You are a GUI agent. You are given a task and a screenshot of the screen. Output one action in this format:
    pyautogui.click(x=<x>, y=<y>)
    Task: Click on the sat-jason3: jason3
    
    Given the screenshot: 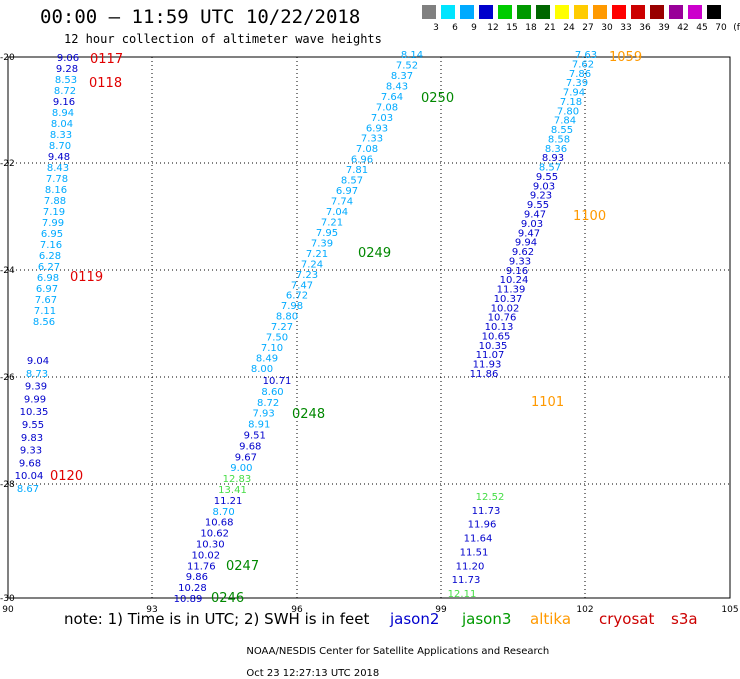 What is the action you would take?
    pyautogui.click(x=487, y=619)
    